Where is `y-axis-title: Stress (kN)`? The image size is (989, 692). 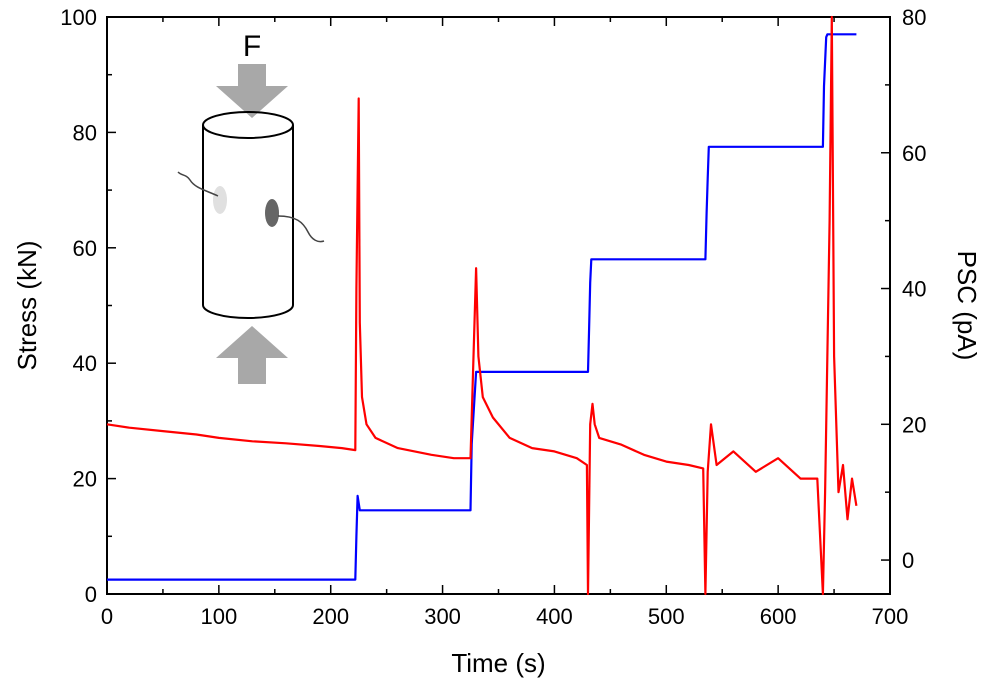
y-axis-title: Stress (kN) is located at coordinates (27, 306).